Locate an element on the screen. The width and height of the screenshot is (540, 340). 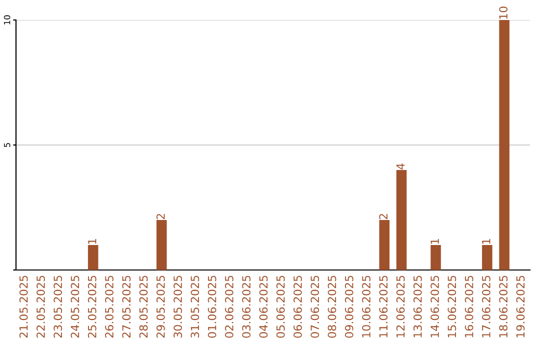
x-tick-label: 26.05.2025 is located at coordinates (109, 307).